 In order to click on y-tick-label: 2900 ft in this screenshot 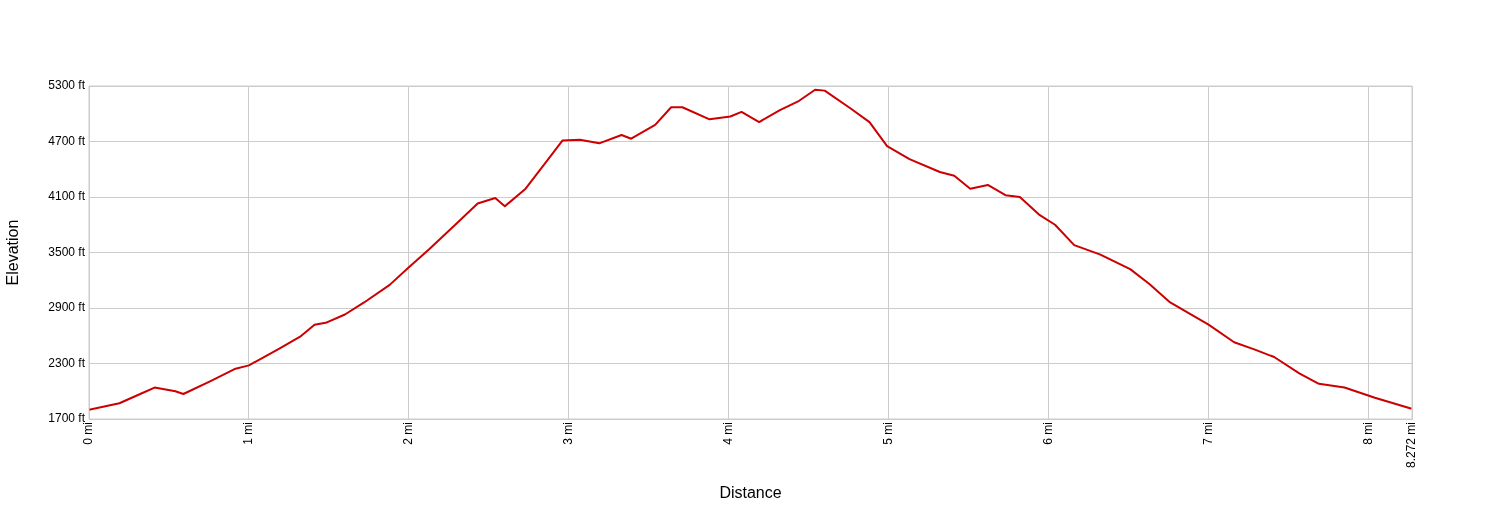, I will do `click(67, 307)`.